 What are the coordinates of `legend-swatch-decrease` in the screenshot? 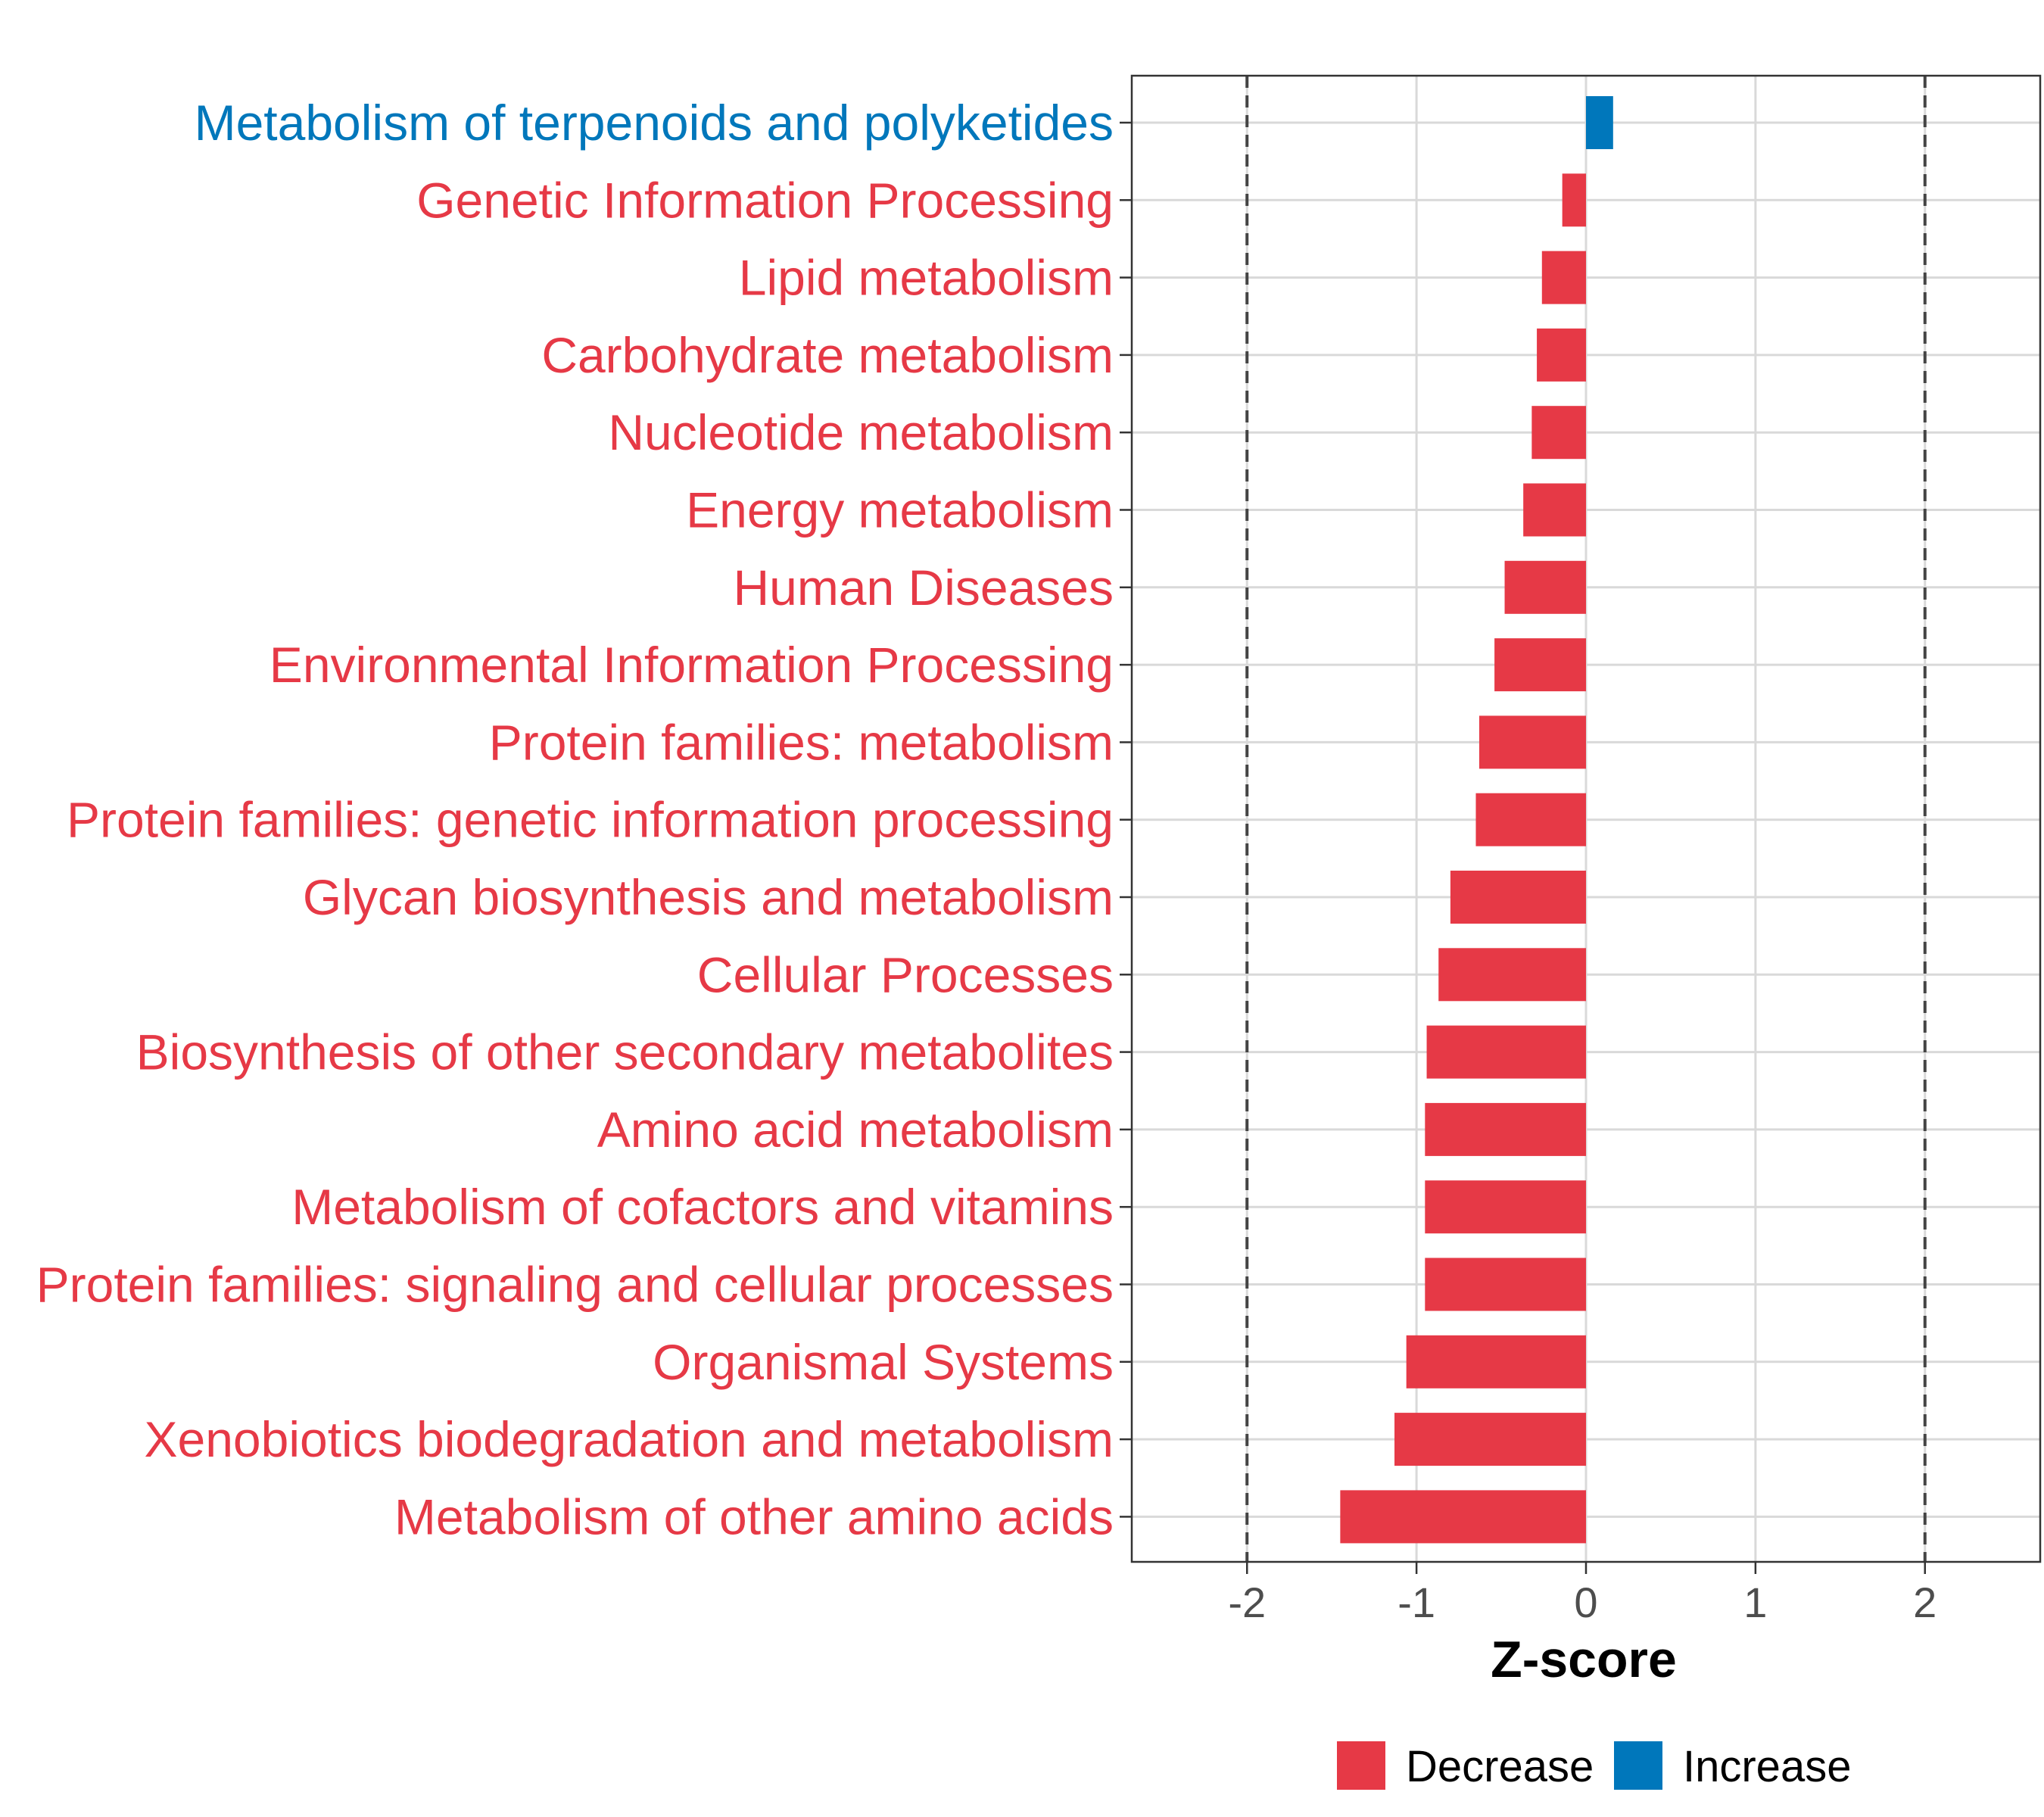 It's located at (1361, 1765).